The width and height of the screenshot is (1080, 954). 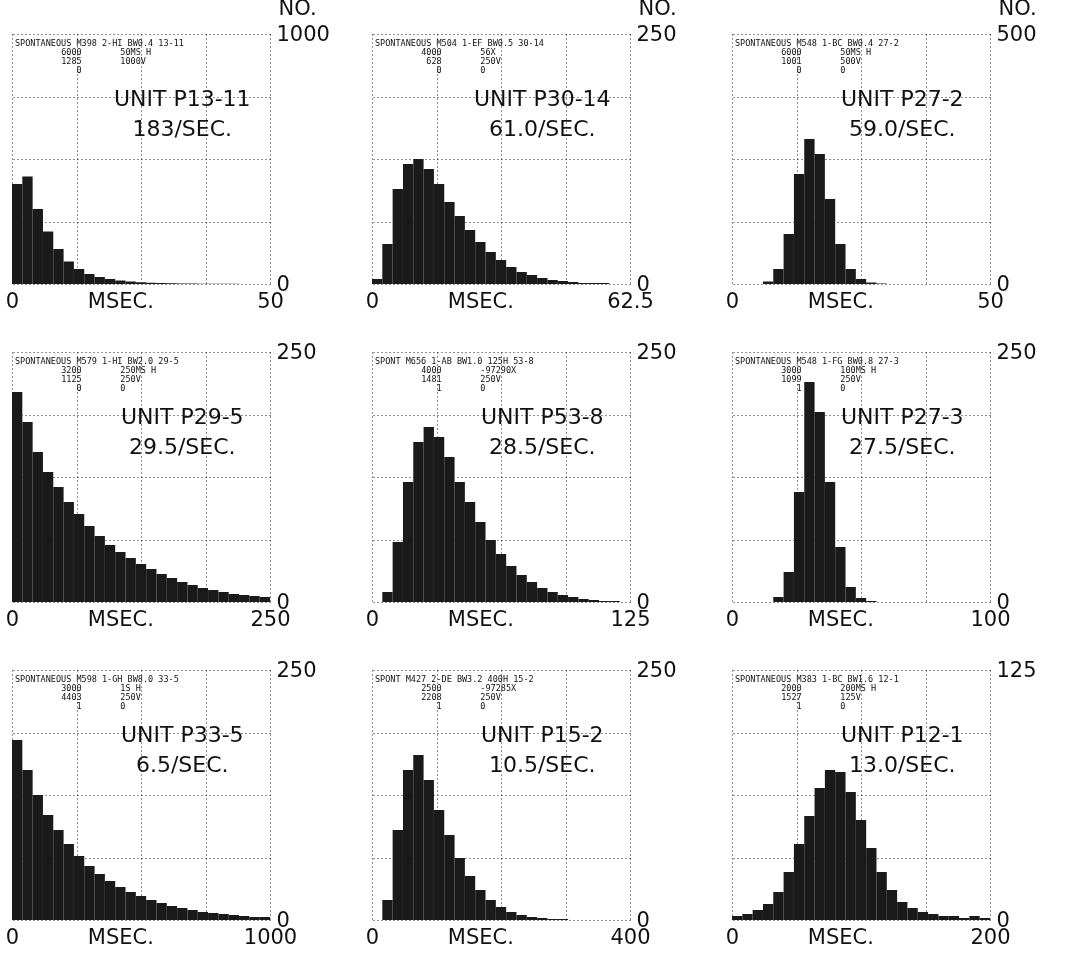 I want to click on annotation: 3200, so click(x=71, y=370).